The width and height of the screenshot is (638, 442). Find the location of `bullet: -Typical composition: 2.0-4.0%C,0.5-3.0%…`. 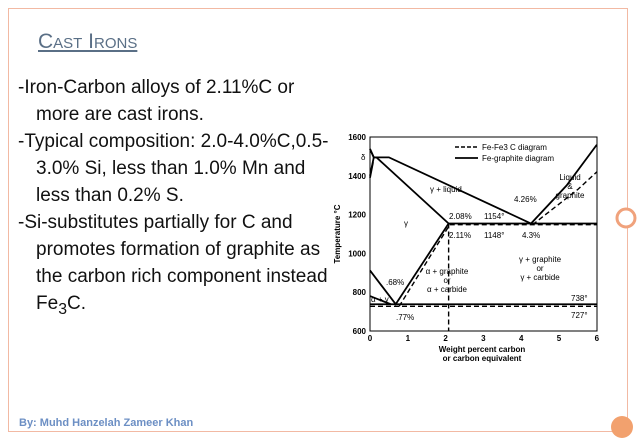

bullet: -Typical composition: 2.0-4.0%C,0.5-3.0%… is located at coordinates (173, 168).